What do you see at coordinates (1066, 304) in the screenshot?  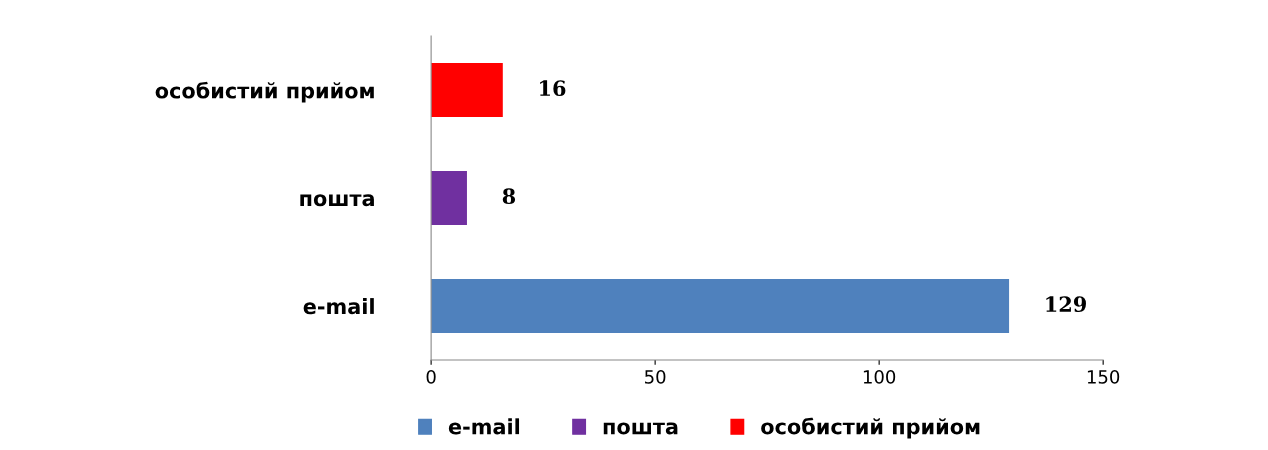 I see `data-label: 129` at bounding box center [1066, 304].